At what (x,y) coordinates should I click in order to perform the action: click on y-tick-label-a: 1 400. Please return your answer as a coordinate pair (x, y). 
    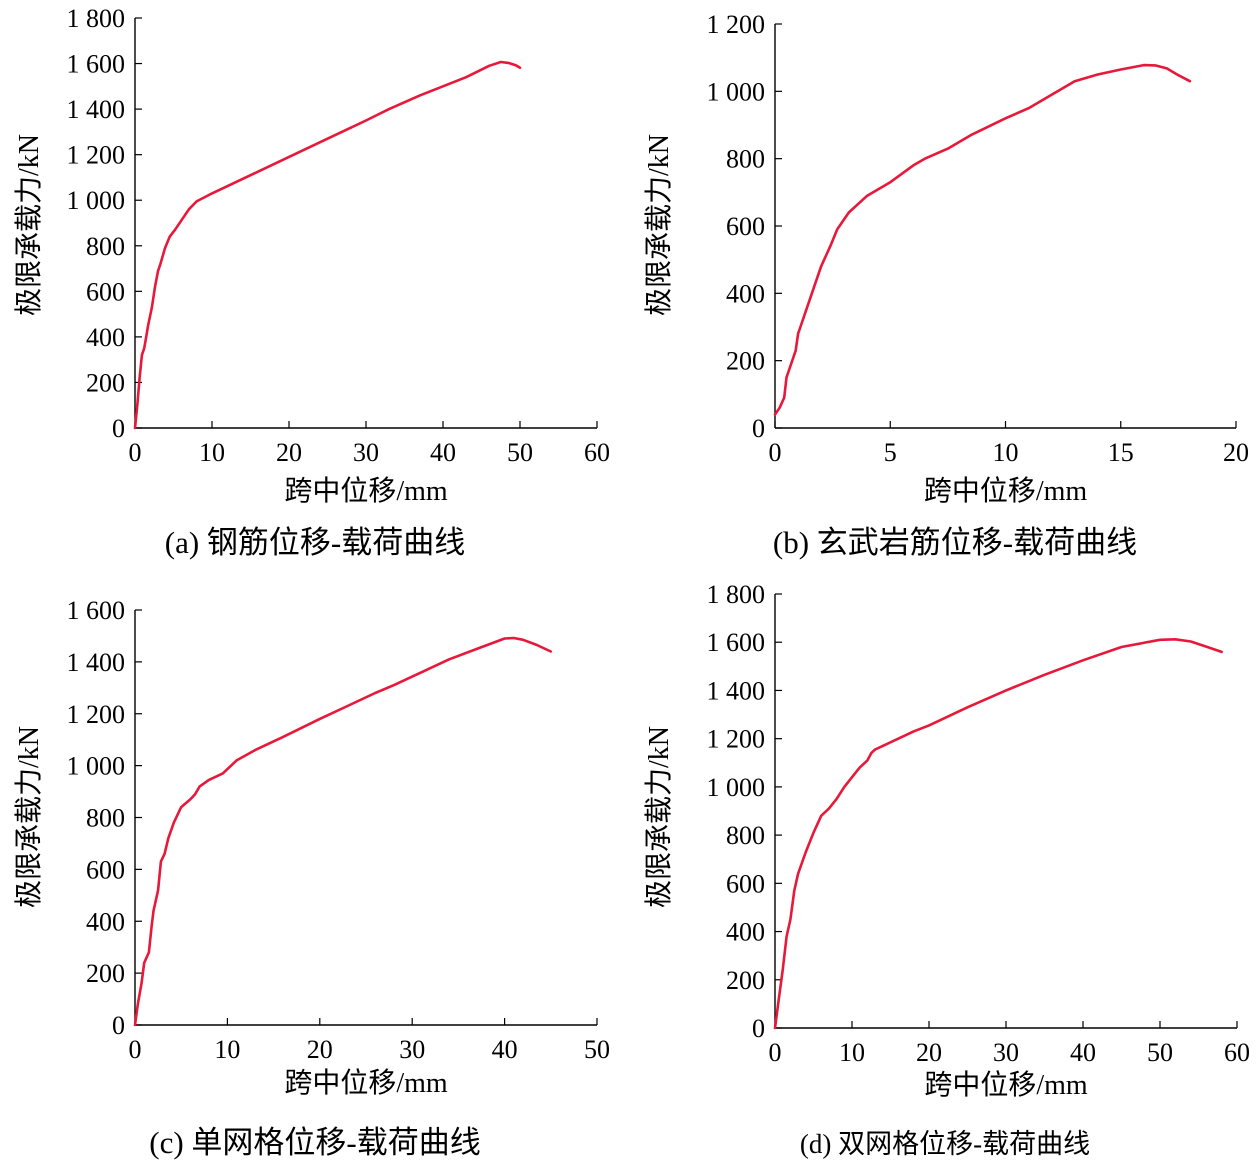
    Looking at the image, I should click on (96, 109).